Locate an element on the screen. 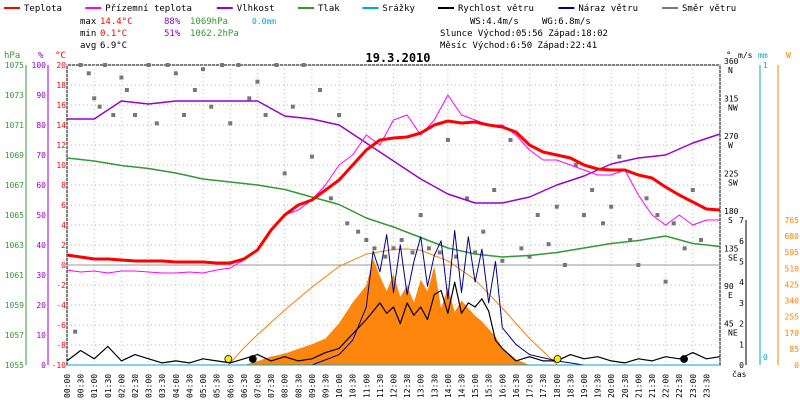  x-tick-label: 02:30 is located at coordinates (135, 386).